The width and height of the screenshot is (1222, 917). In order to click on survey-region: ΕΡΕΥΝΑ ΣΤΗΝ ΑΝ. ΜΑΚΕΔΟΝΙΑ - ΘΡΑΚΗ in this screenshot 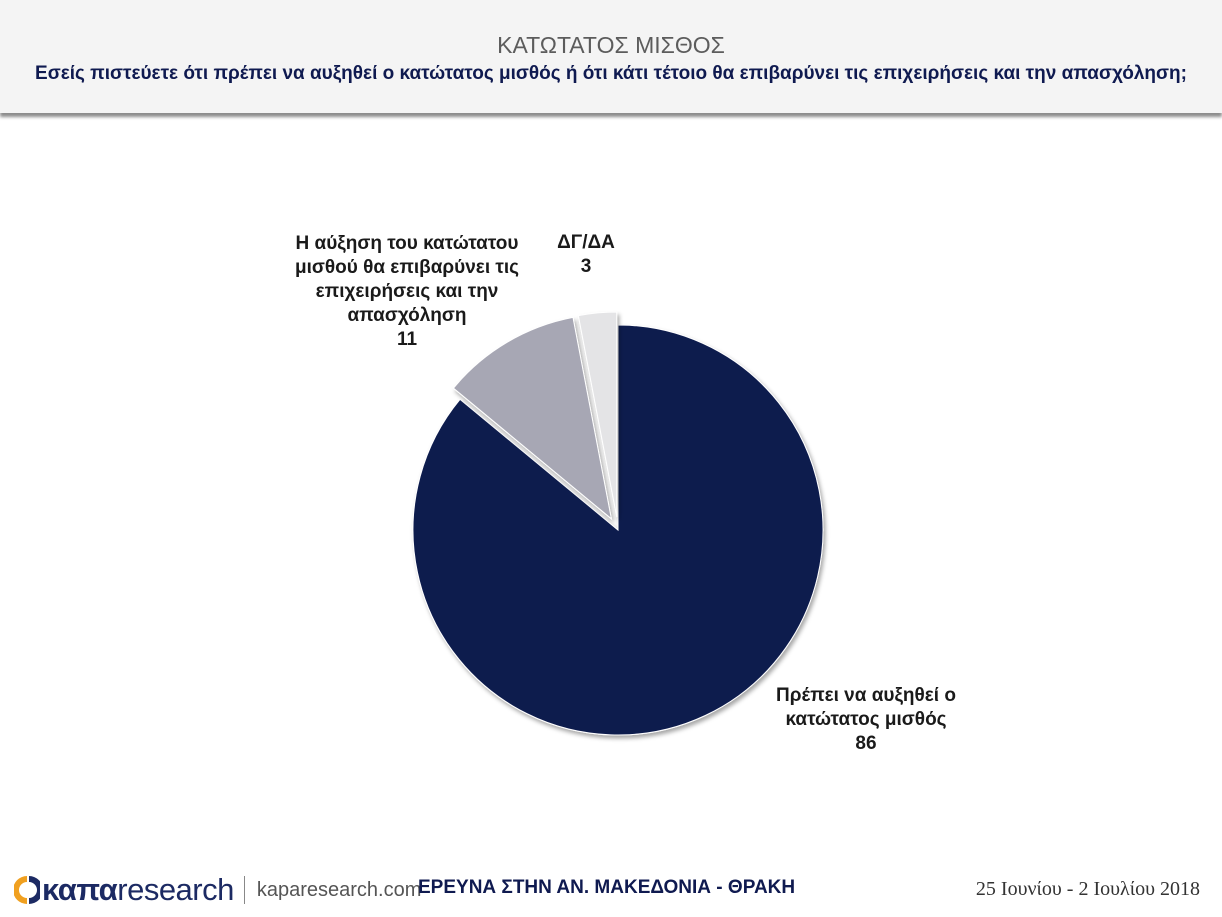, I will do `click(607, 887)`.